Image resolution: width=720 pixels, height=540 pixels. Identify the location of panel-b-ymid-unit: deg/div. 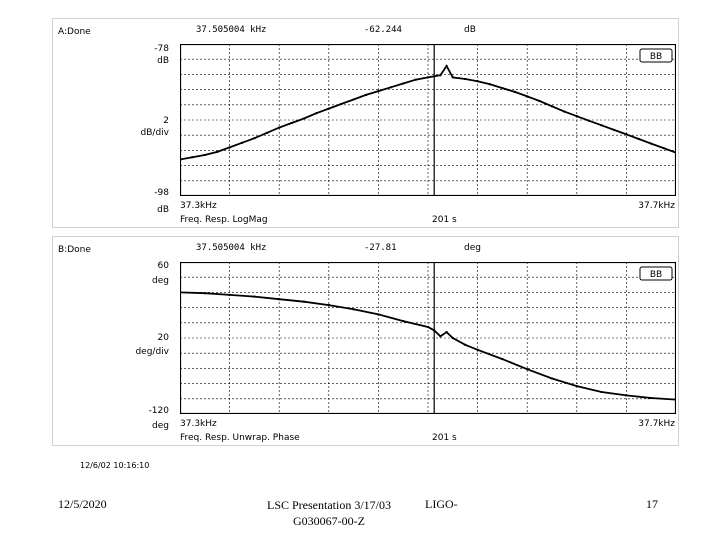
(152, 352).